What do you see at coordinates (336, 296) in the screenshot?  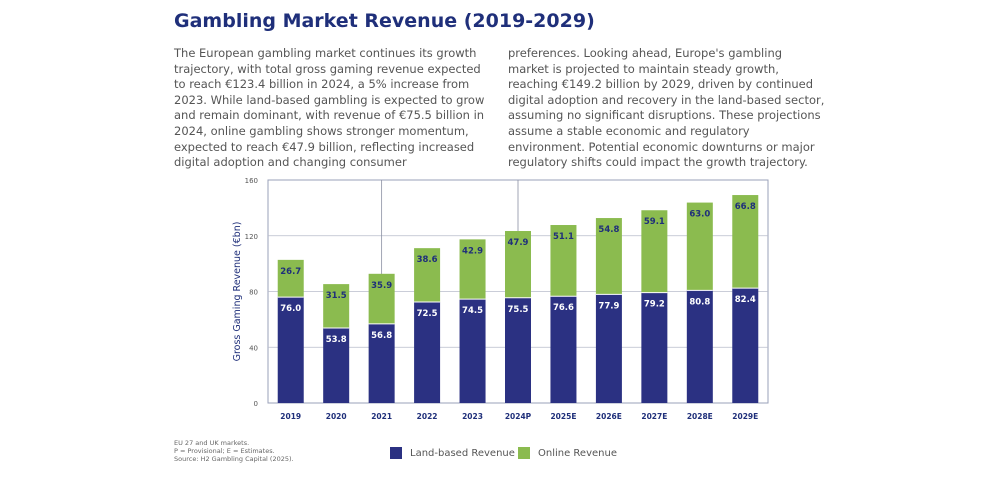 I see `data-label-online: 31.5` at bounding box center [336, 296].